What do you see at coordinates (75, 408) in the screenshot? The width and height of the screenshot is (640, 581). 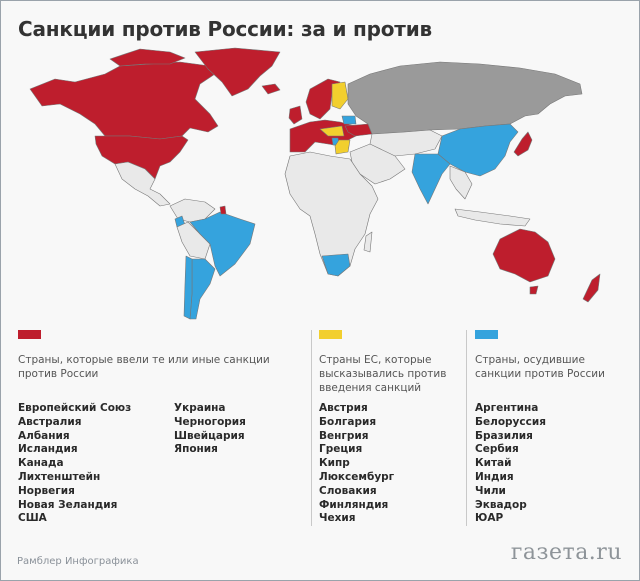 I see `country-item: Европейский Союз` at bounding box center [75, 408].